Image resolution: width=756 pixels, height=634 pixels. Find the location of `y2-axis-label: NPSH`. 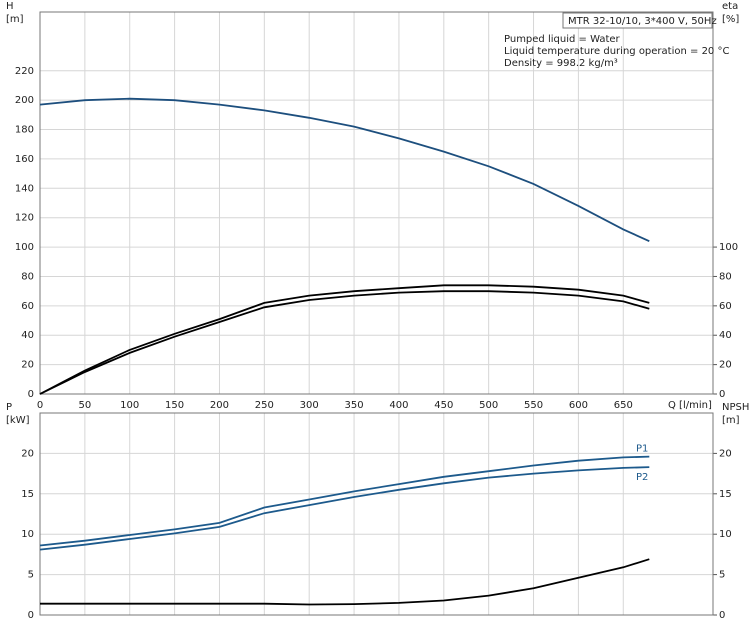

y2-axis-label: NPSH is located at coordinates (735, 407).